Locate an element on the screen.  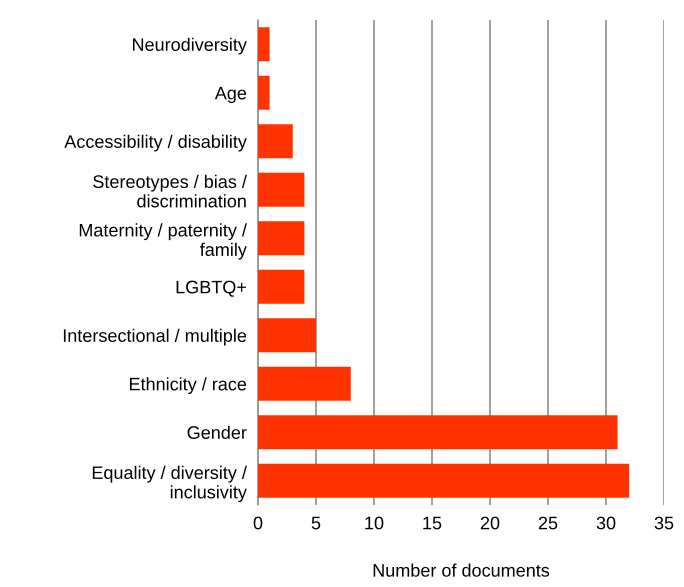
x-tick-label: 0 is located at coordinates (258, 523).